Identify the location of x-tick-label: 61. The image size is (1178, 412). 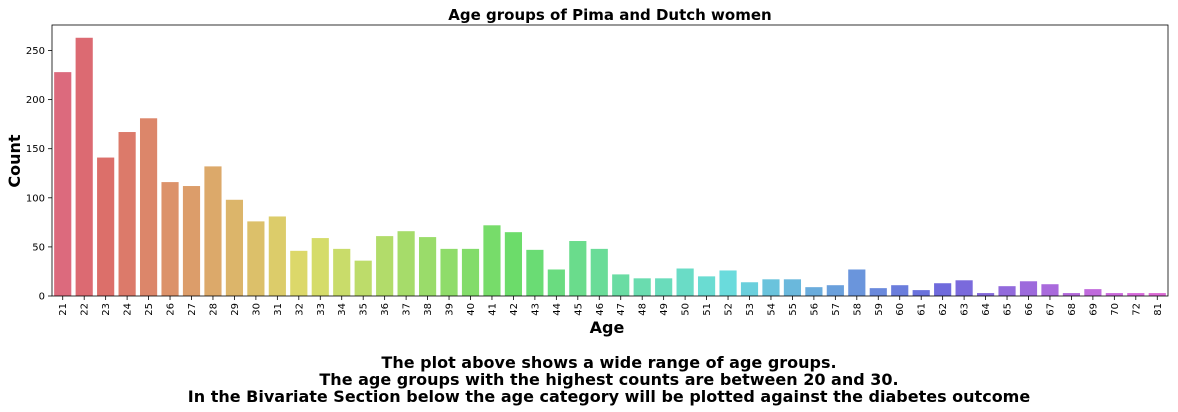
(922, 309).